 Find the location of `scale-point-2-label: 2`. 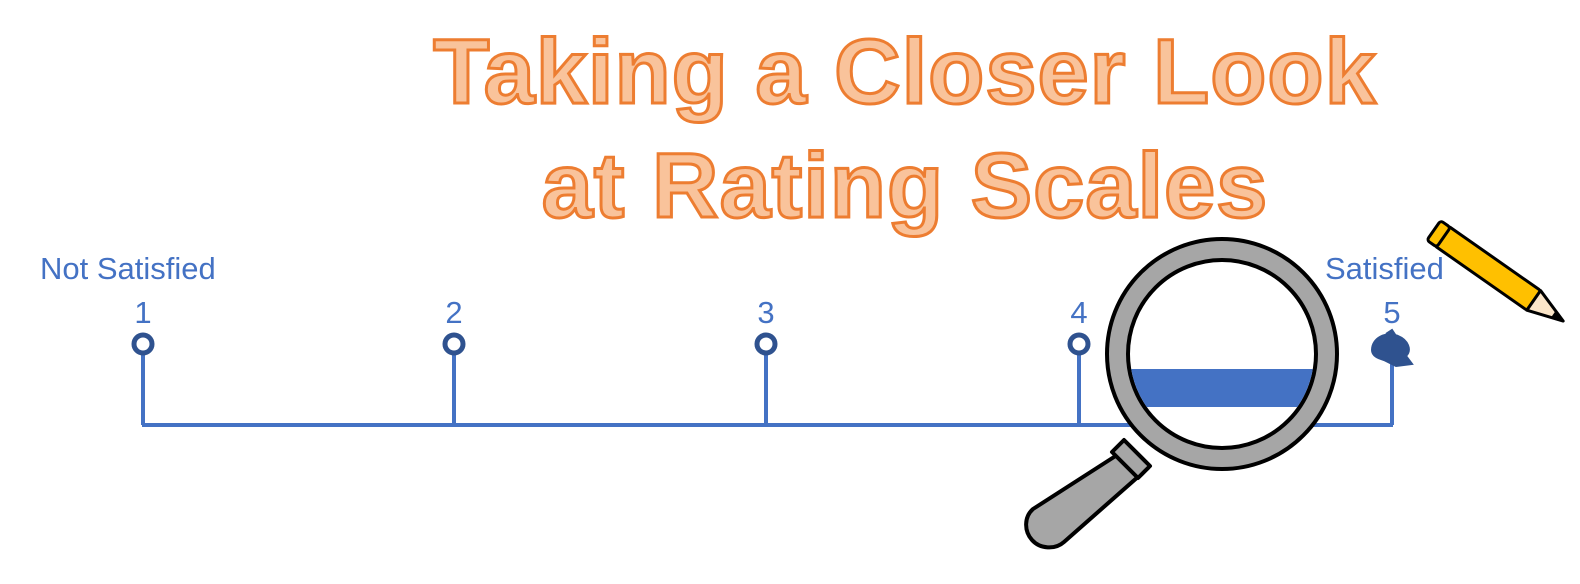

scale-point-2-label: 2 is located at coordinates (454, 312).